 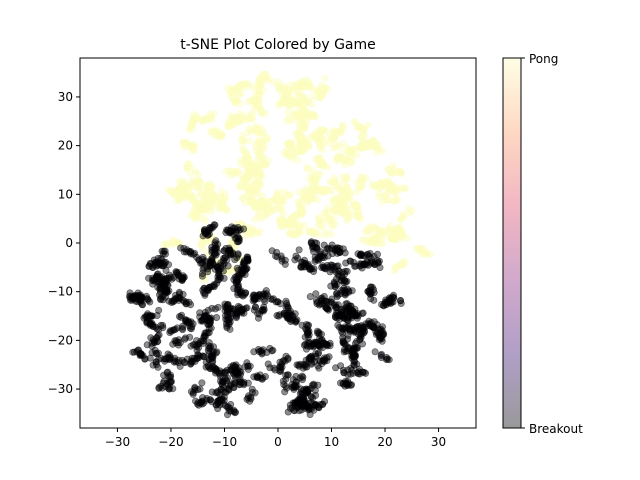 What do you see at coordinates (224, 442) in the screenshot?
I see `x-tick-label: −10` at bounding box center [224, 442].